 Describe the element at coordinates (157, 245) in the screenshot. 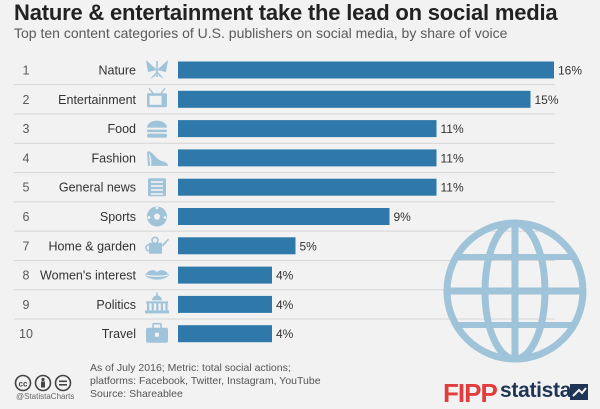

I see `watering-can-icon` at that location.